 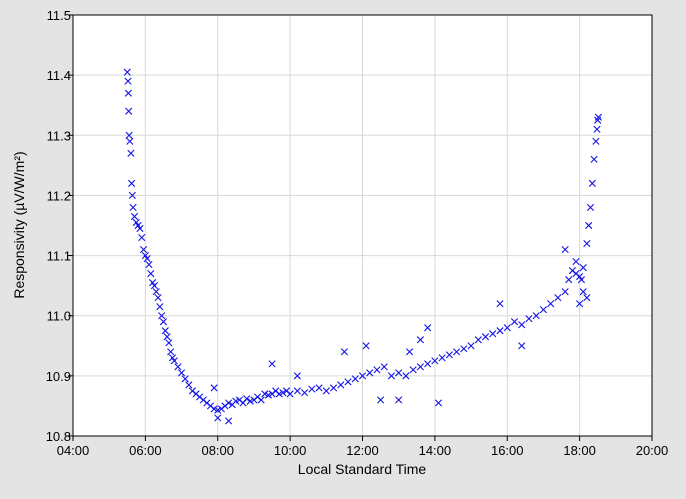 What do you see at coordinates (59, 195) in the screenshot?
I see `y-tick-label: 11.2` at bounding box center [59, 195].